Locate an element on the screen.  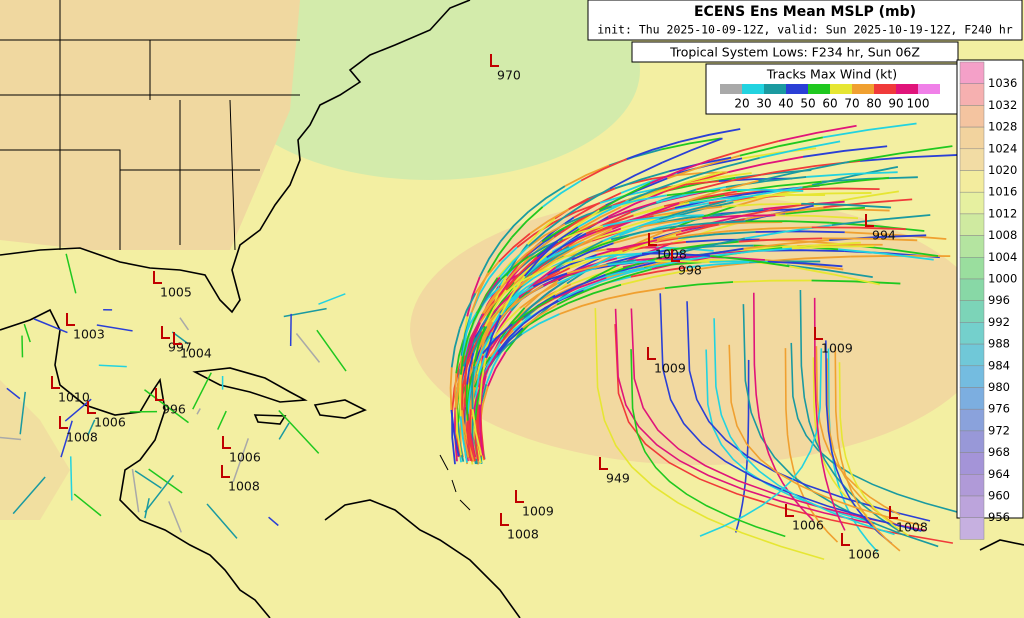
colorbar-label: 988 is located at coordinates (999, 344).